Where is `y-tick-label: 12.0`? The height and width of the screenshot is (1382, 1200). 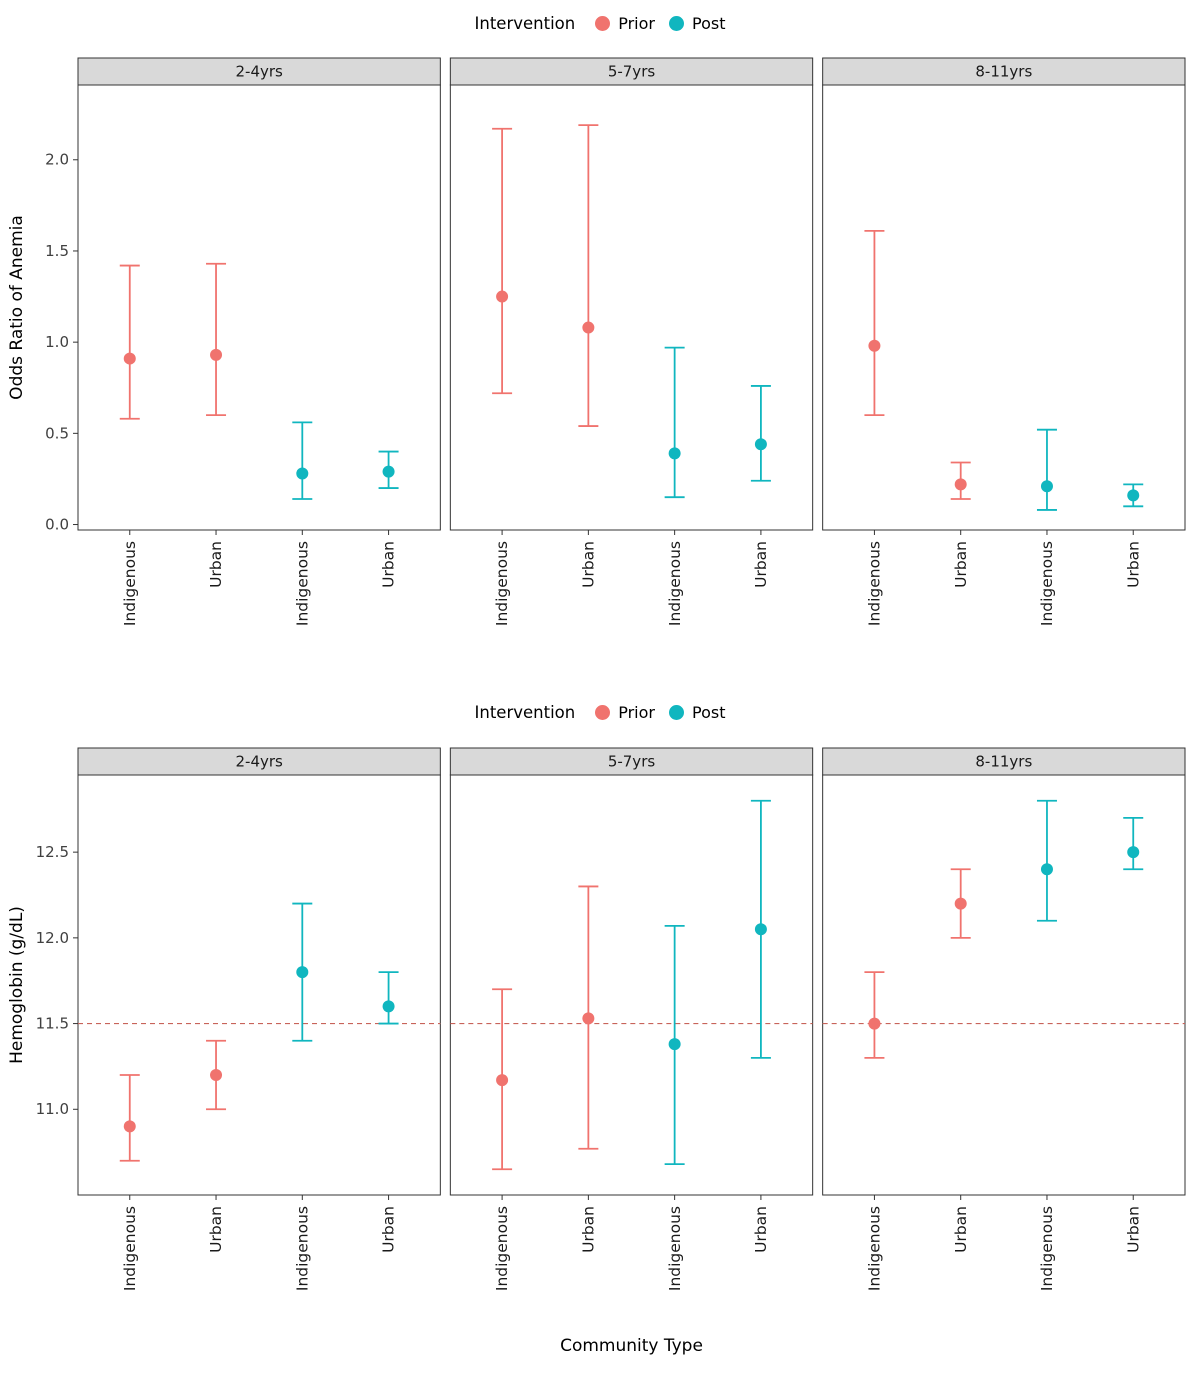 y-tick-label: 12.0 is located at coordinates (52, 938).